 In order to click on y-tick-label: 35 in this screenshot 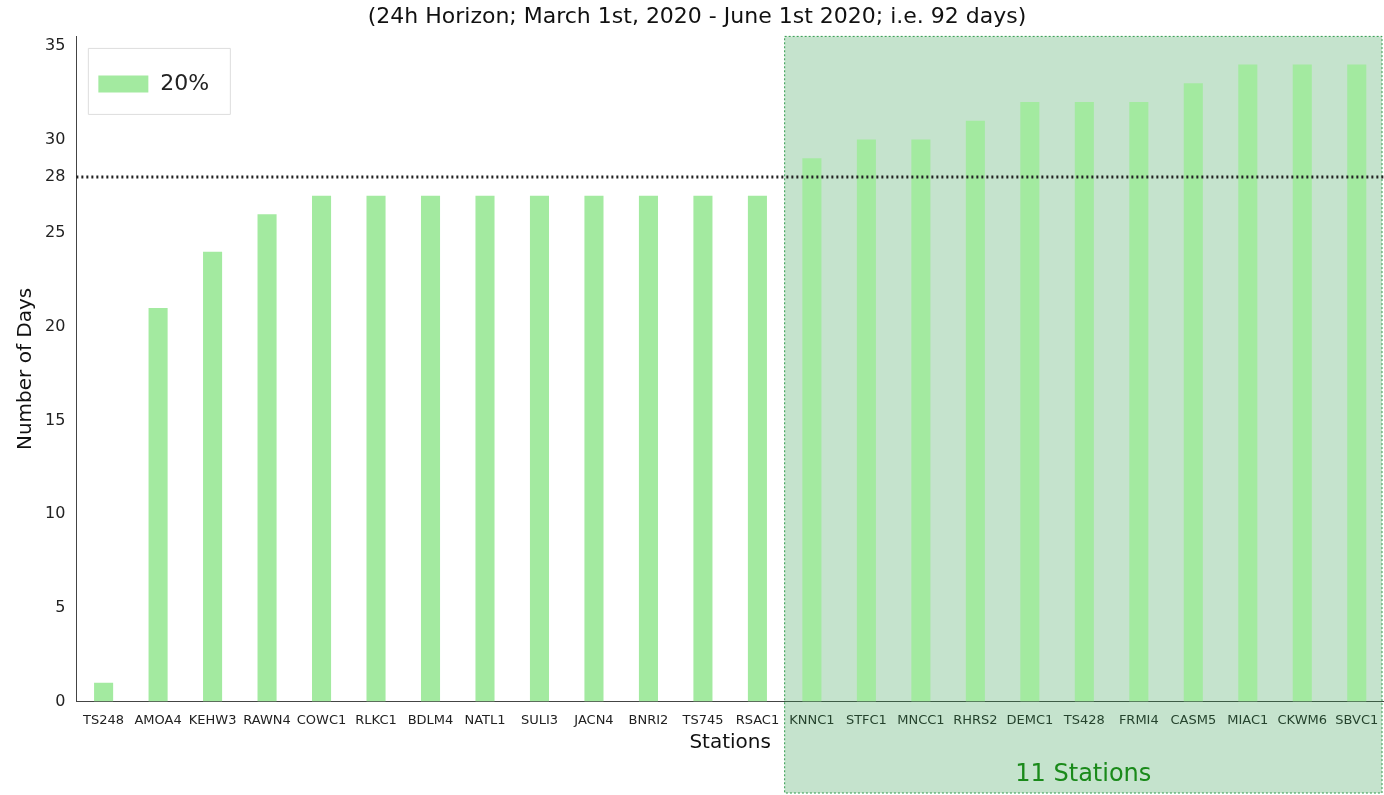, I will do `click(55, 44)`.